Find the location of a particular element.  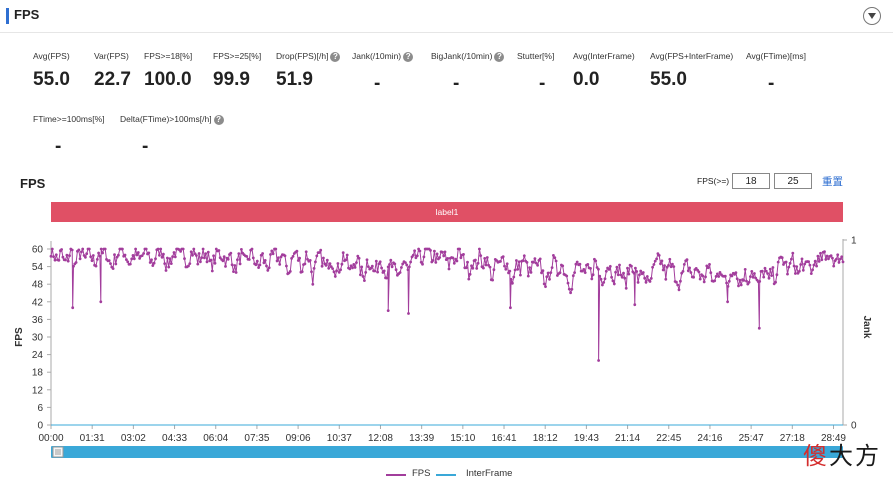

metric-label: Stutter[%] is located at coordinates (535, 56).